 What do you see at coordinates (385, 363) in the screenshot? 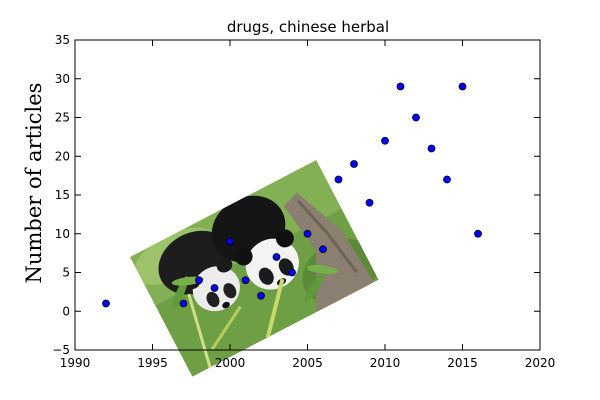
I see `x-tick-label: 2010` at bounding box center [385, 363].